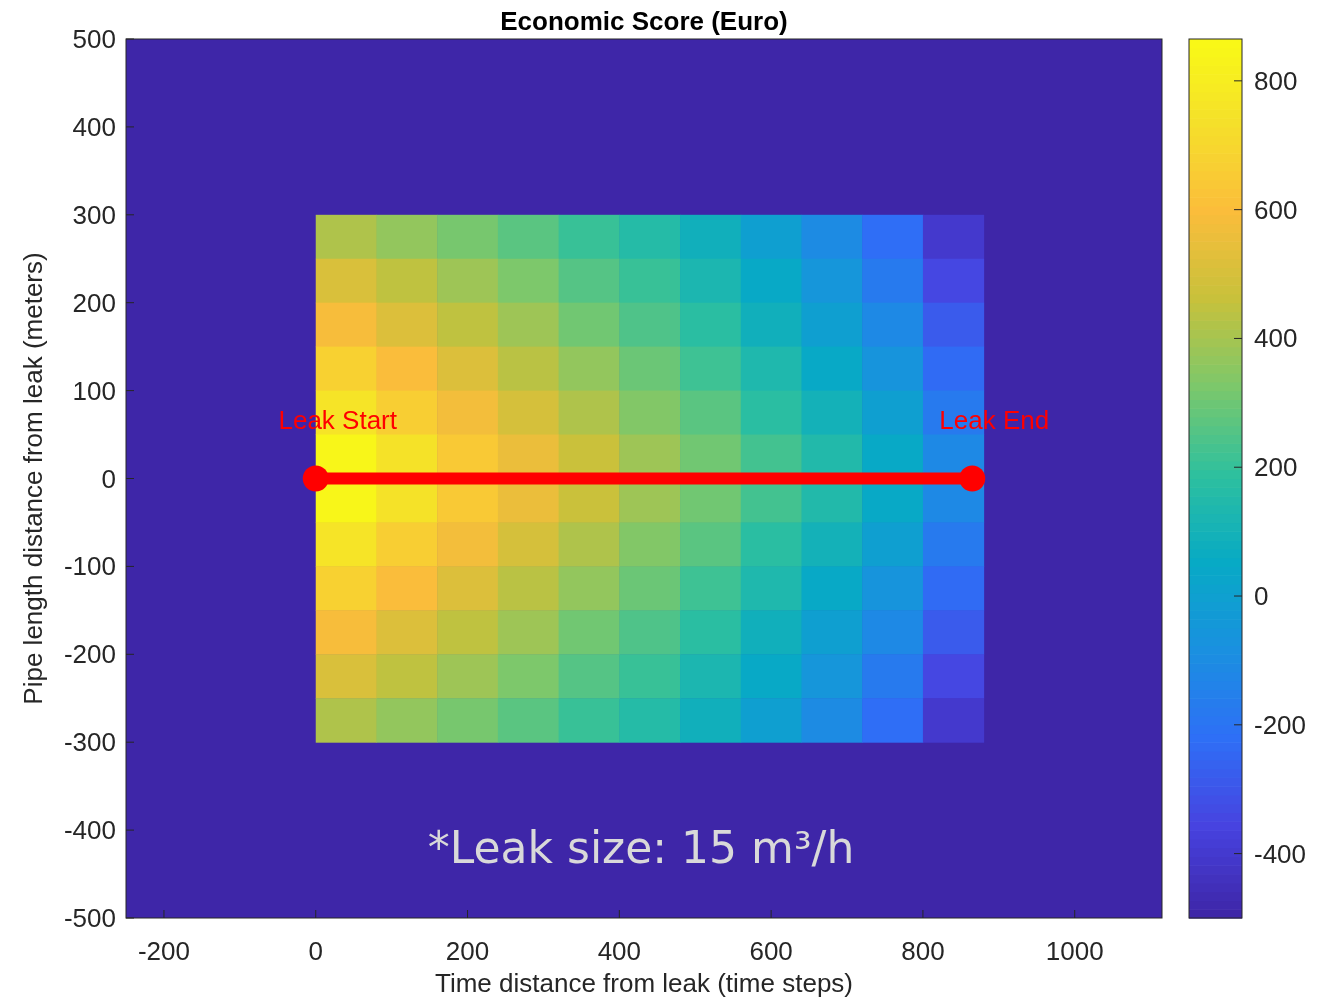 The height and width of the screenshot is (1006, 1337). Describe the element at coordinates (619, 951) in the screenshot. I see `x-tick-label: 400` at that location.